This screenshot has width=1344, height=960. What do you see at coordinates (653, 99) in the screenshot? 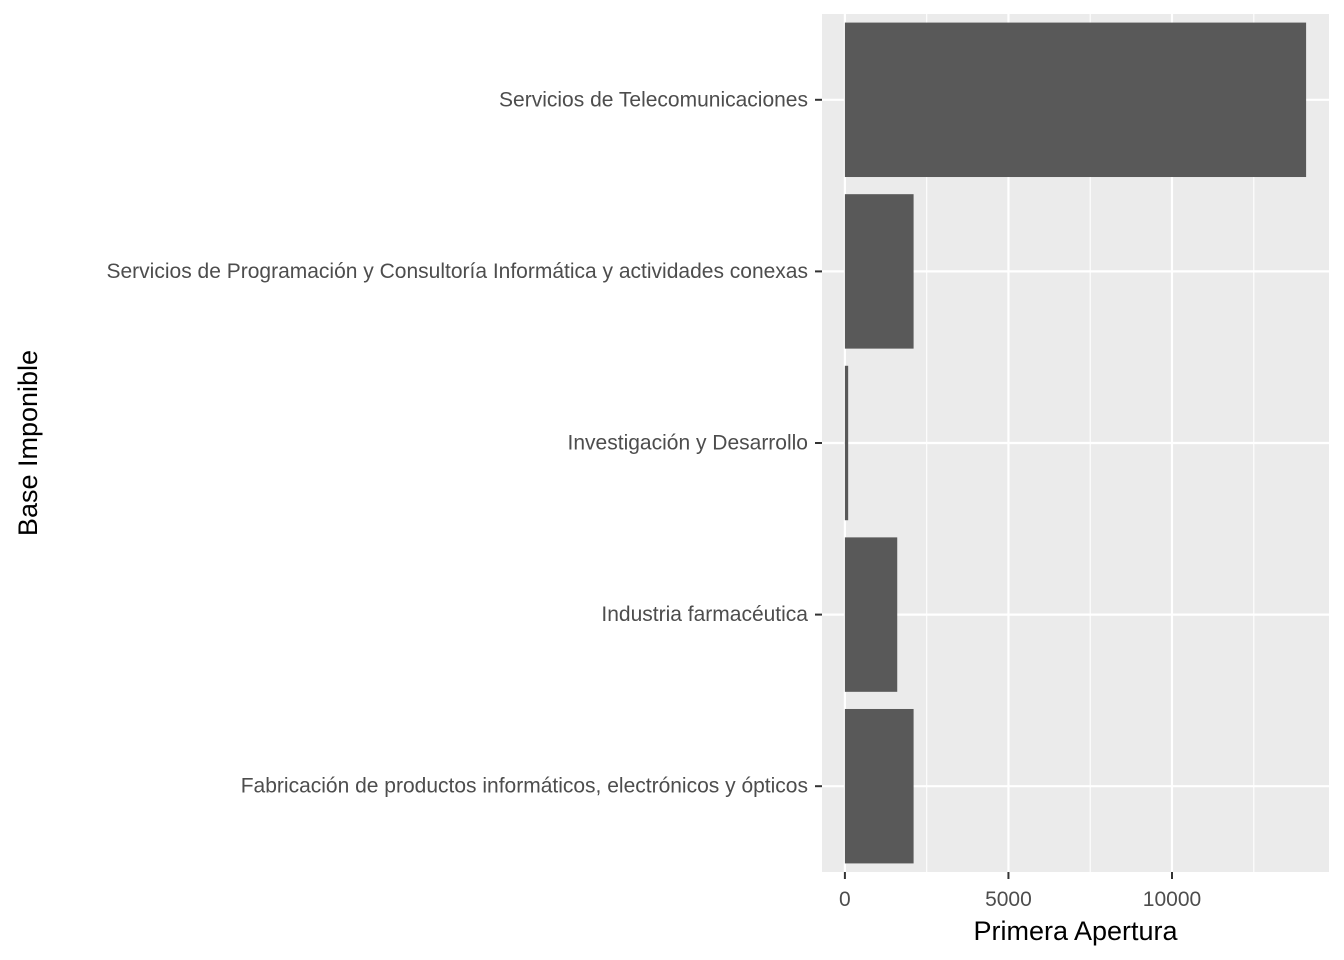
I see `y-tick-label: Servicios de Telecomunicaciones` at bounding box center [653, 99].